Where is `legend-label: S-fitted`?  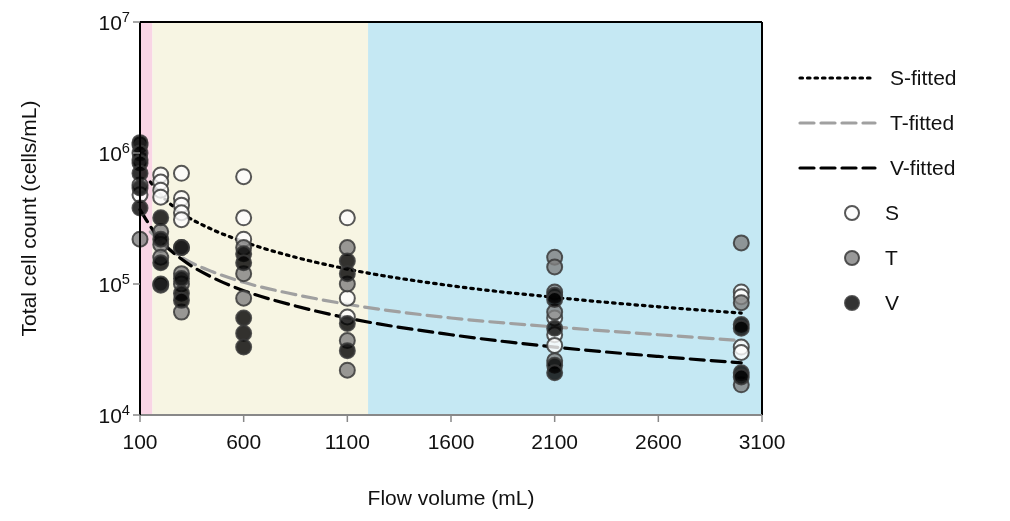 legend-label: S-fitted is located at coordinates (923, 77).